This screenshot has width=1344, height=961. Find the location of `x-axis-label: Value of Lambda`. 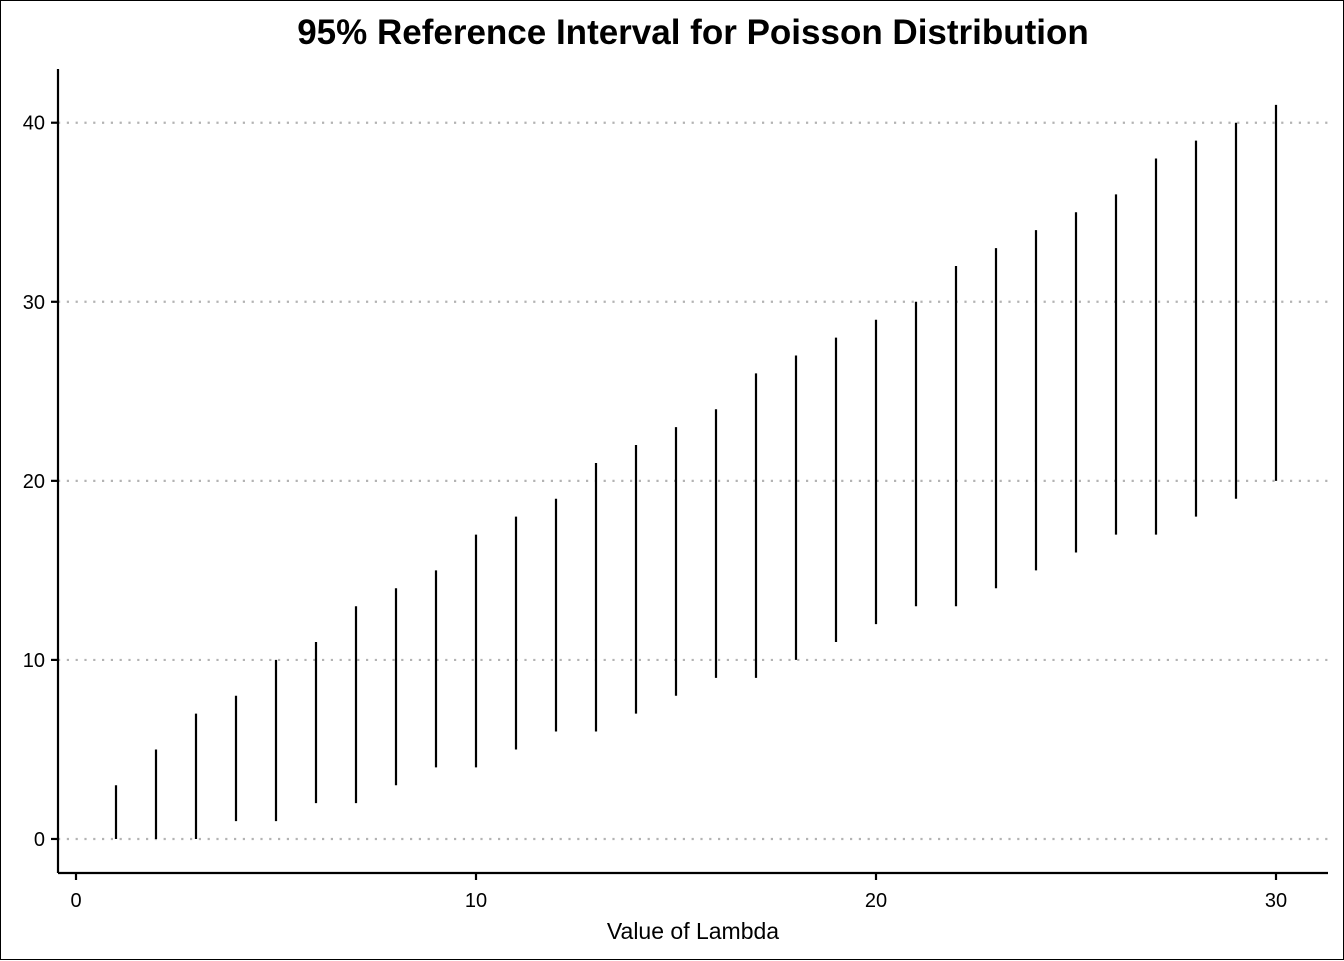

x-axis-label: Value of Lambda is located at coordinates (693, 931).